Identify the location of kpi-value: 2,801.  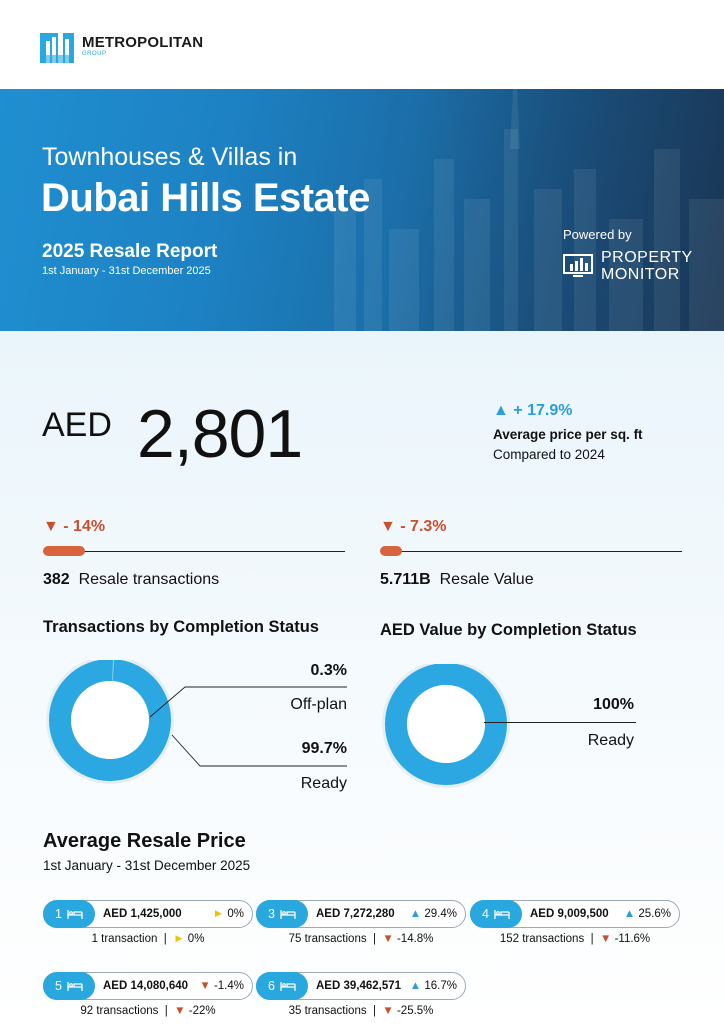
(220, 434).